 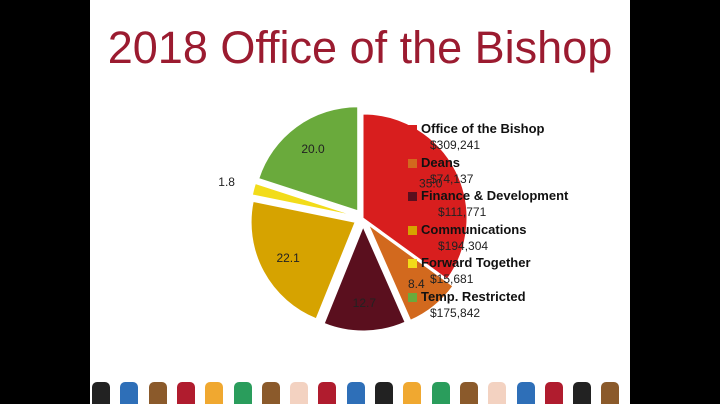 I want to click on pie-slice-temp-restricted, so click(x=308, y=159).